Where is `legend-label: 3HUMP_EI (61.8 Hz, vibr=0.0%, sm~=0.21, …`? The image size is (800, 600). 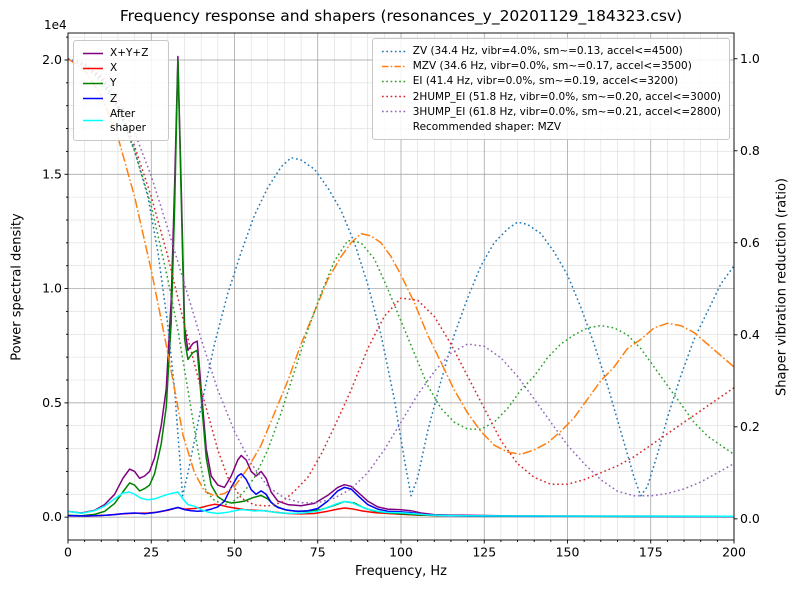
legend-label: 3HUMP_EI (61.8 Hz, vibr=0.0%, sm~=0.21, … is located at coordinates (566, 111).